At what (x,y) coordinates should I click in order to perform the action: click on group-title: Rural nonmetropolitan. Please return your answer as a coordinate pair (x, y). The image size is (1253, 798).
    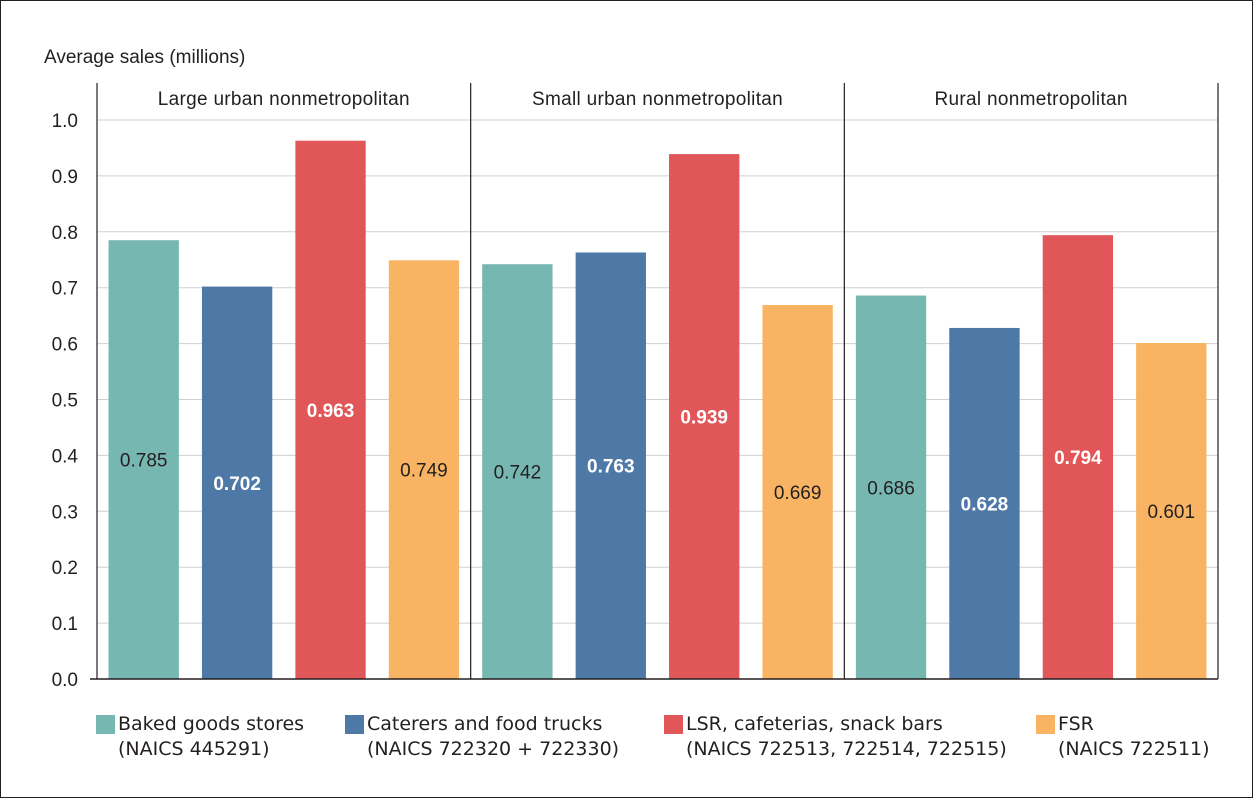
    Looking at the image, I should click on (1031, 99).